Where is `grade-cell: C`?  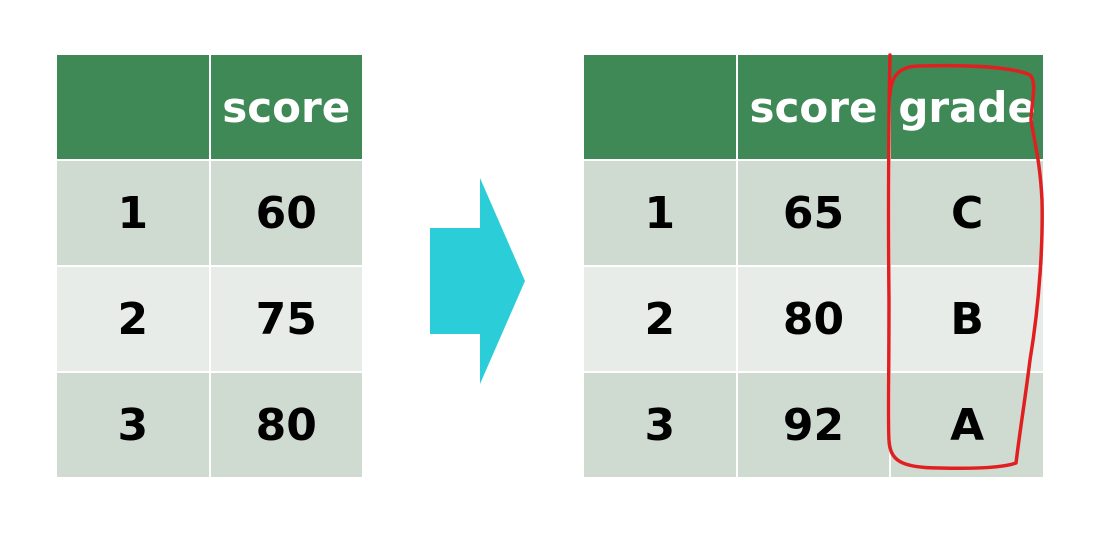 grade-cell: C is located at coordinates (967, 213).